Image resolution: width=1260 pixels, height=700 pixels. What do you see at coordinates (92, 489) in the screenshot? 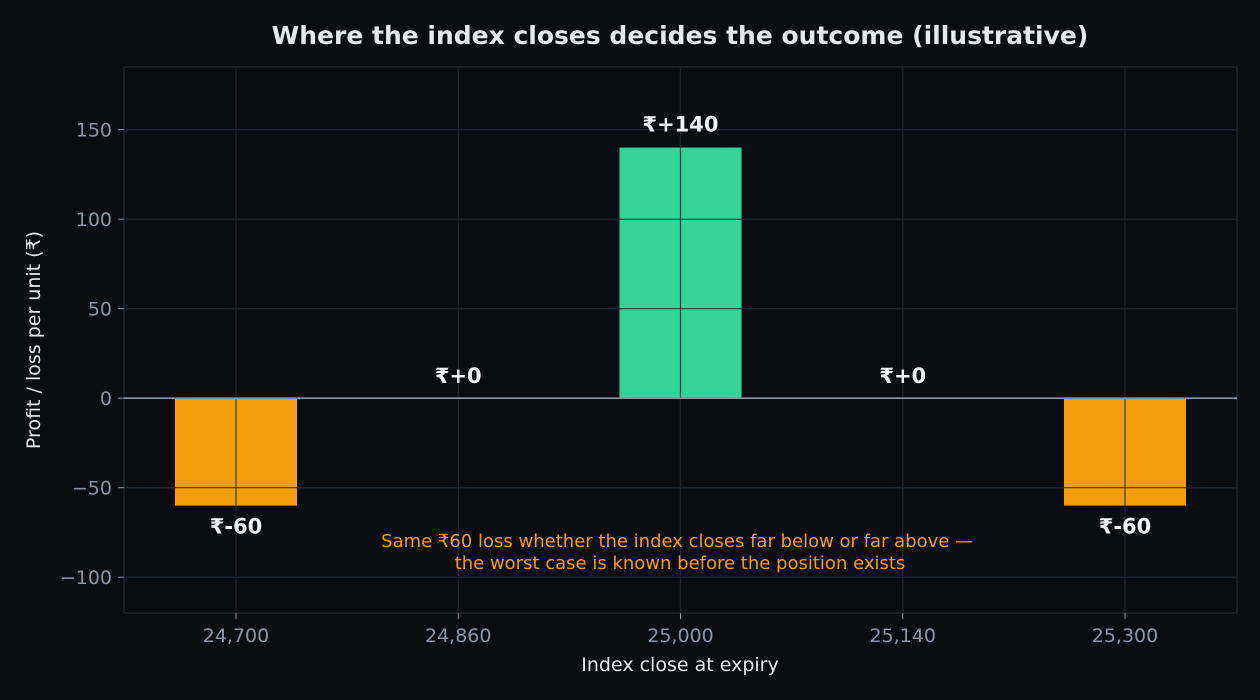
I see `y-tick-label: −50` at bounding box center [92, 489].